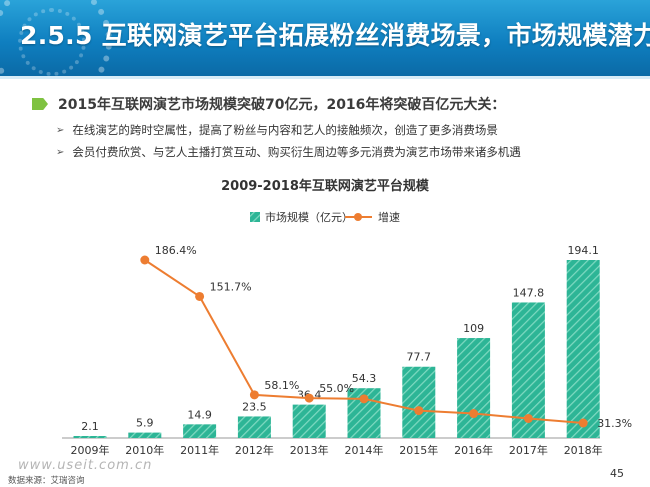 The height and width of the screenshot is (487, 650). I want to click on legend-bar-swatch, so click(255, 217).